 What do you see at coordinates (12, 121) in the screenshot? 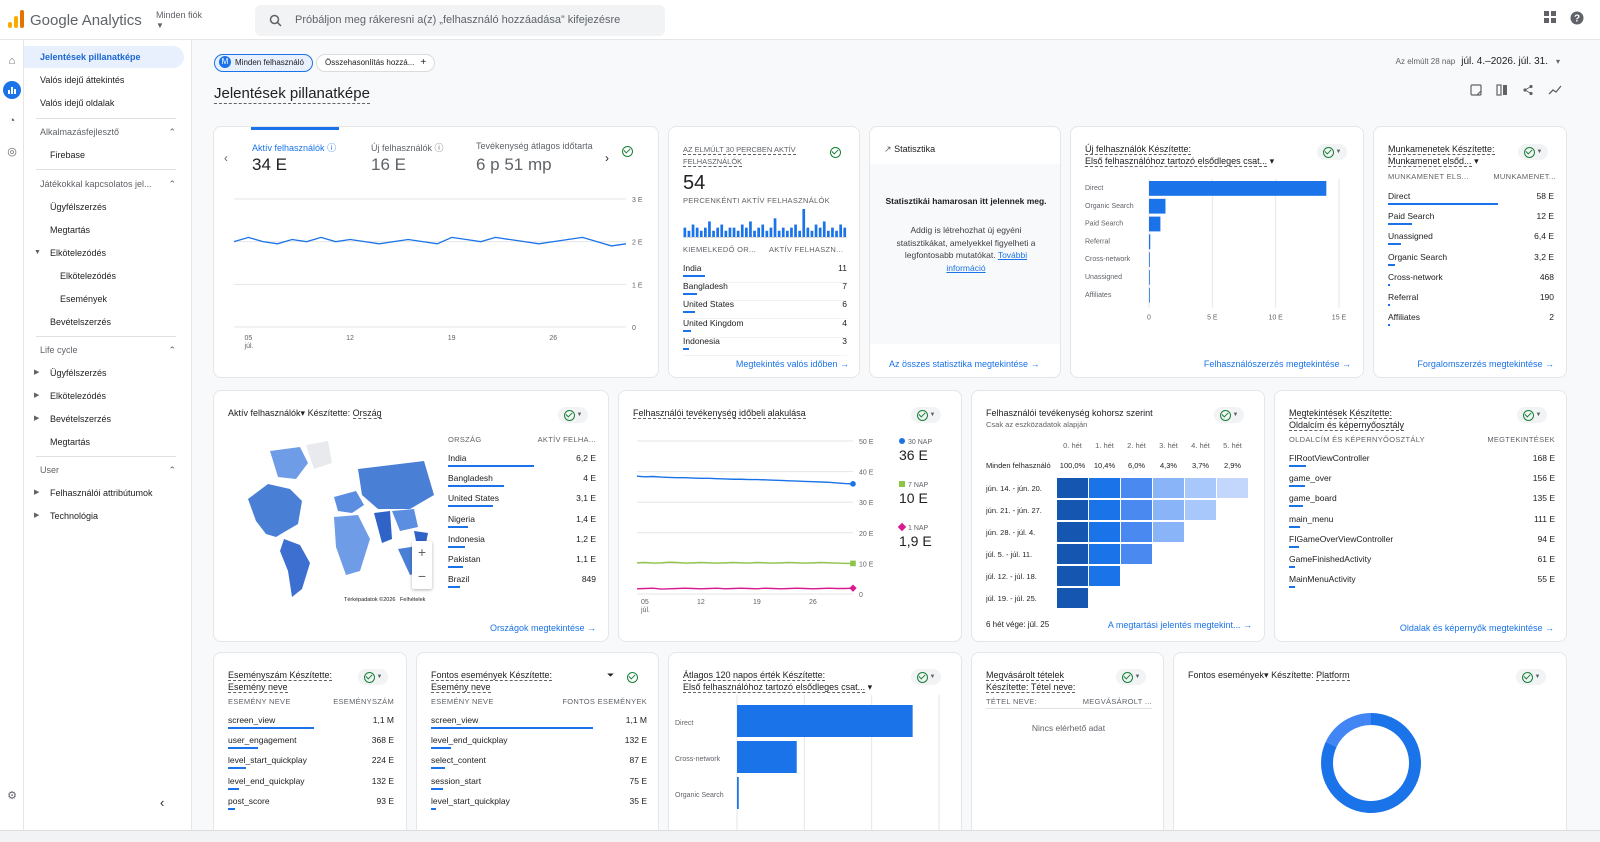
I see `explore-icon: ◔` at bounding box center [12, 121].